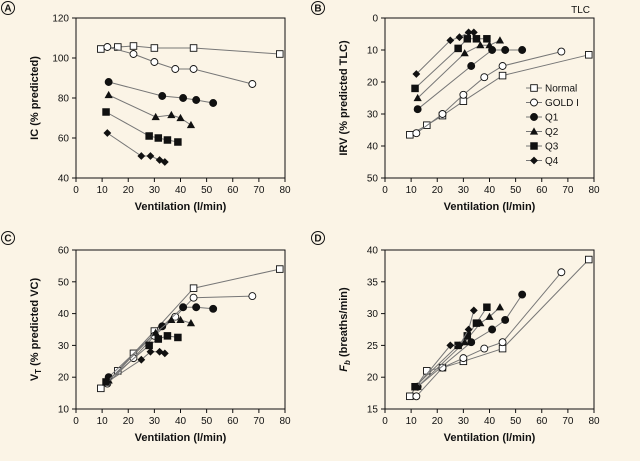 The height and width of the screenshot is (461, 640). What do you see at coordinates (60, 59) in the screenshot?
I see `y-tick-label: 100` at bounding box center [60, 59].